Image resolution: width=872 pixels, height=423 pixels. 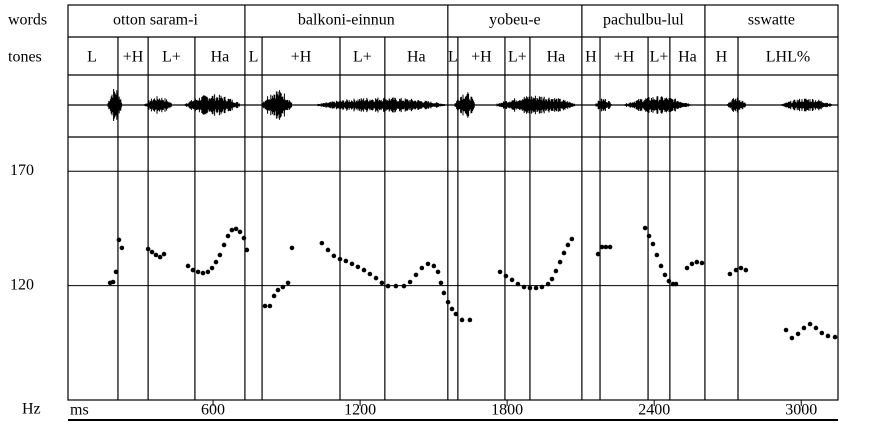 I want to click on y-tick-label: 120, so click(x=22, y=284).